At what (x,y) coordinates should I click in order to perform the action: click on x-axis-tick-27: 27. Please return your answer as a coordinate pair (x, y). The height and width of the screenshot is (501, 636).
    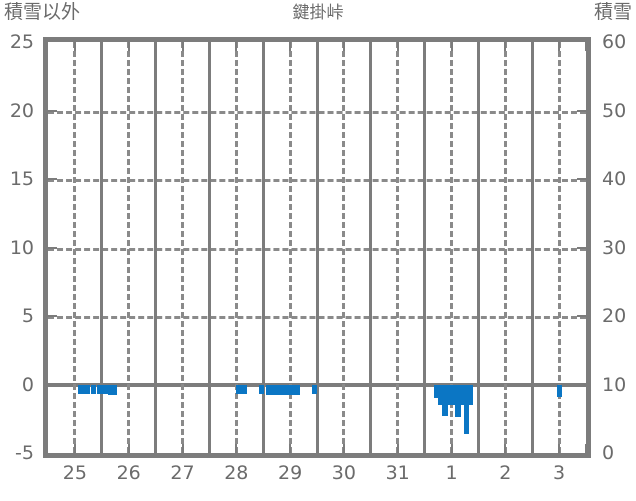
    Looking at the image, I should click on (182, 473).